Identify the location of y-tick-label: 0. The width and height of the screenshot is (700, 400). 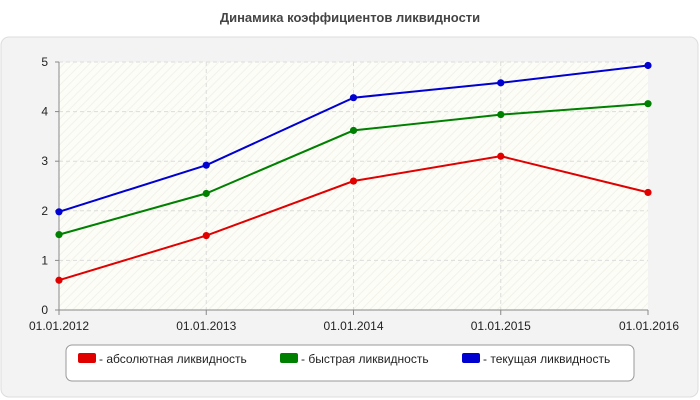
(44, 310).